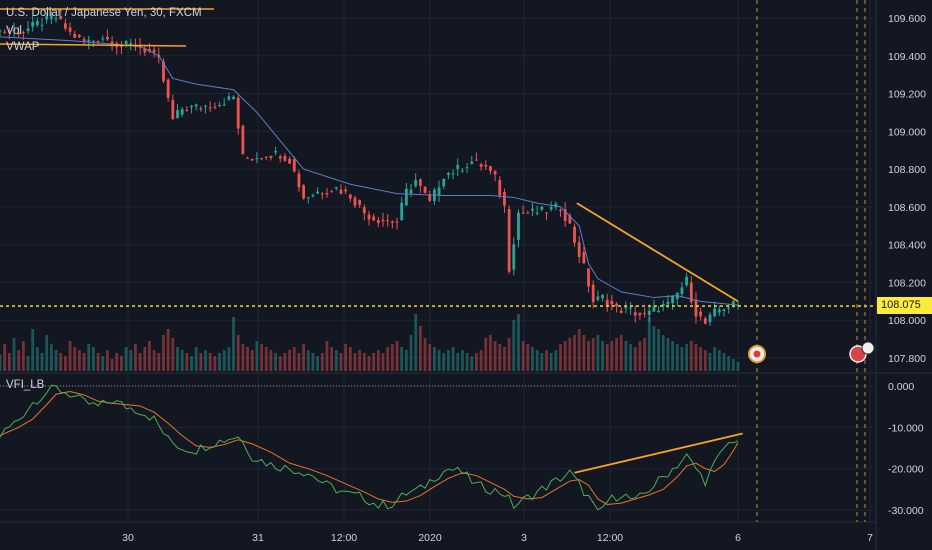 The image size is (932, 550). Describe the element at coordinates (906, 470) in the screenshot. I see `vfi-y-tick-label: -20.000` at that location.